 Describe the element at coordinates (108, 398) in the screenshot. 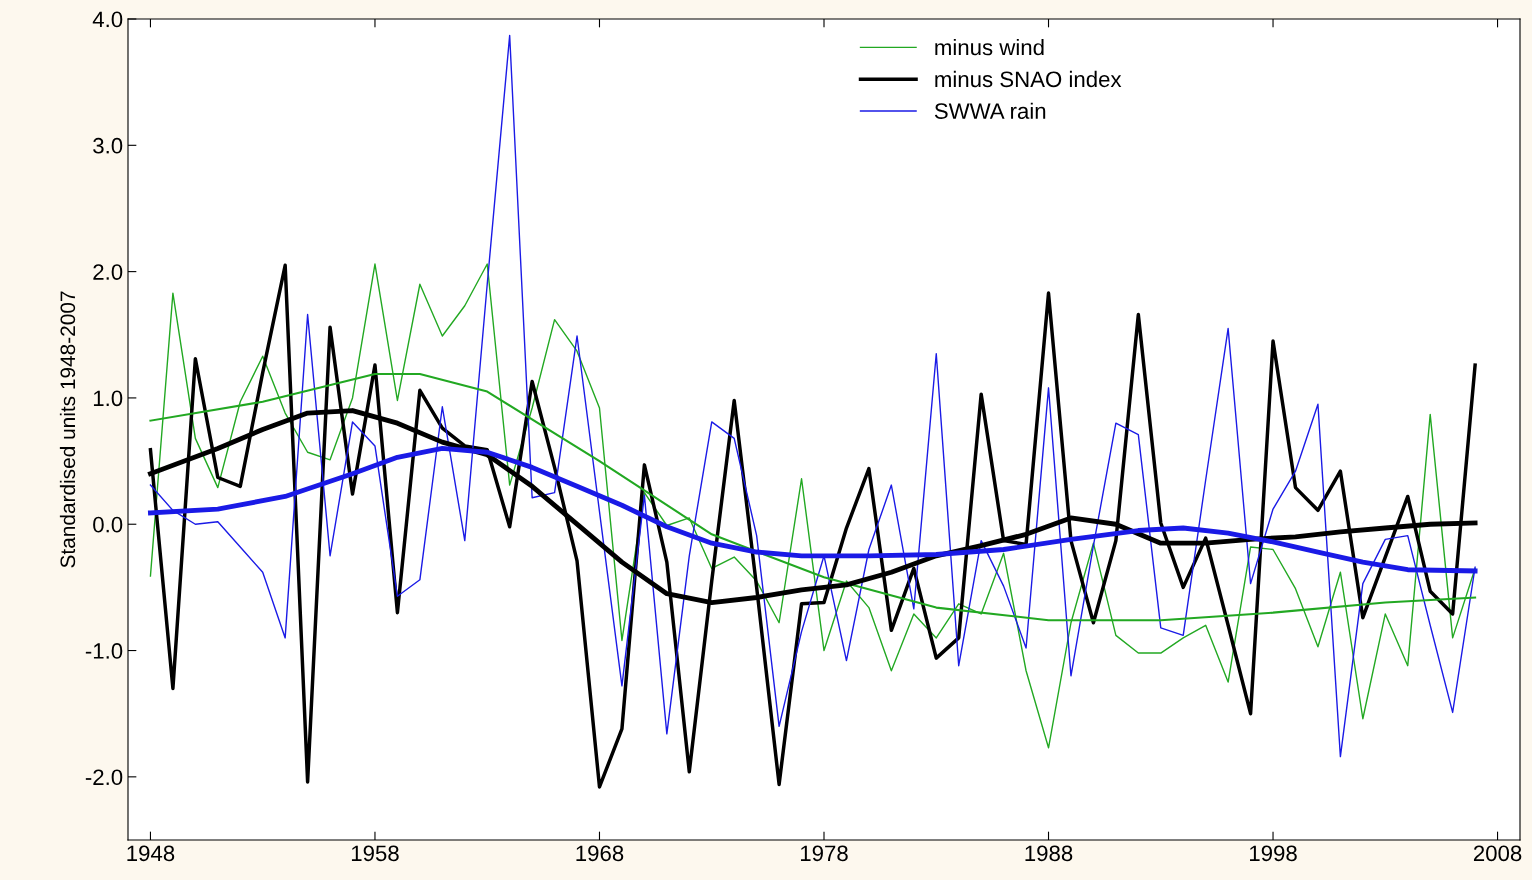

I see `y-tick-label: 1.0` at that location.